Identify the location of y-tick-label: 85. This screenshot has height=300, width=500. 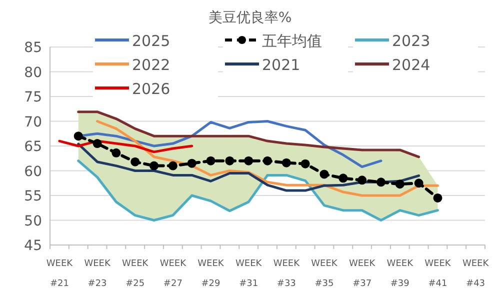
(33, 48).